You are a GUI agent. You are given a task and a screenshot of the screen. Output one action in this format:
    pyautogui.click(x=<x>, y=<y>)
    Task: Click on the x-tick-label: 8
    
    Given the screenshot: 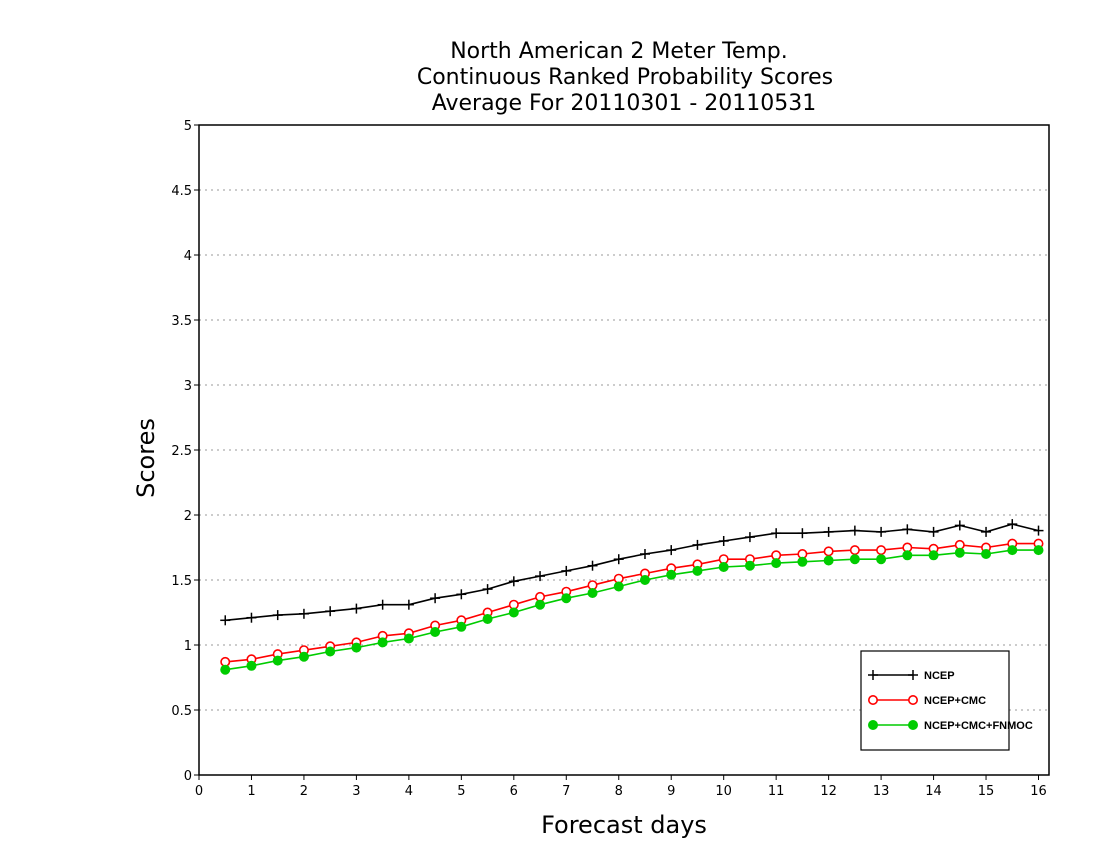 What is the action you would take?
    pyautogui.click(x=619, y=791)
    